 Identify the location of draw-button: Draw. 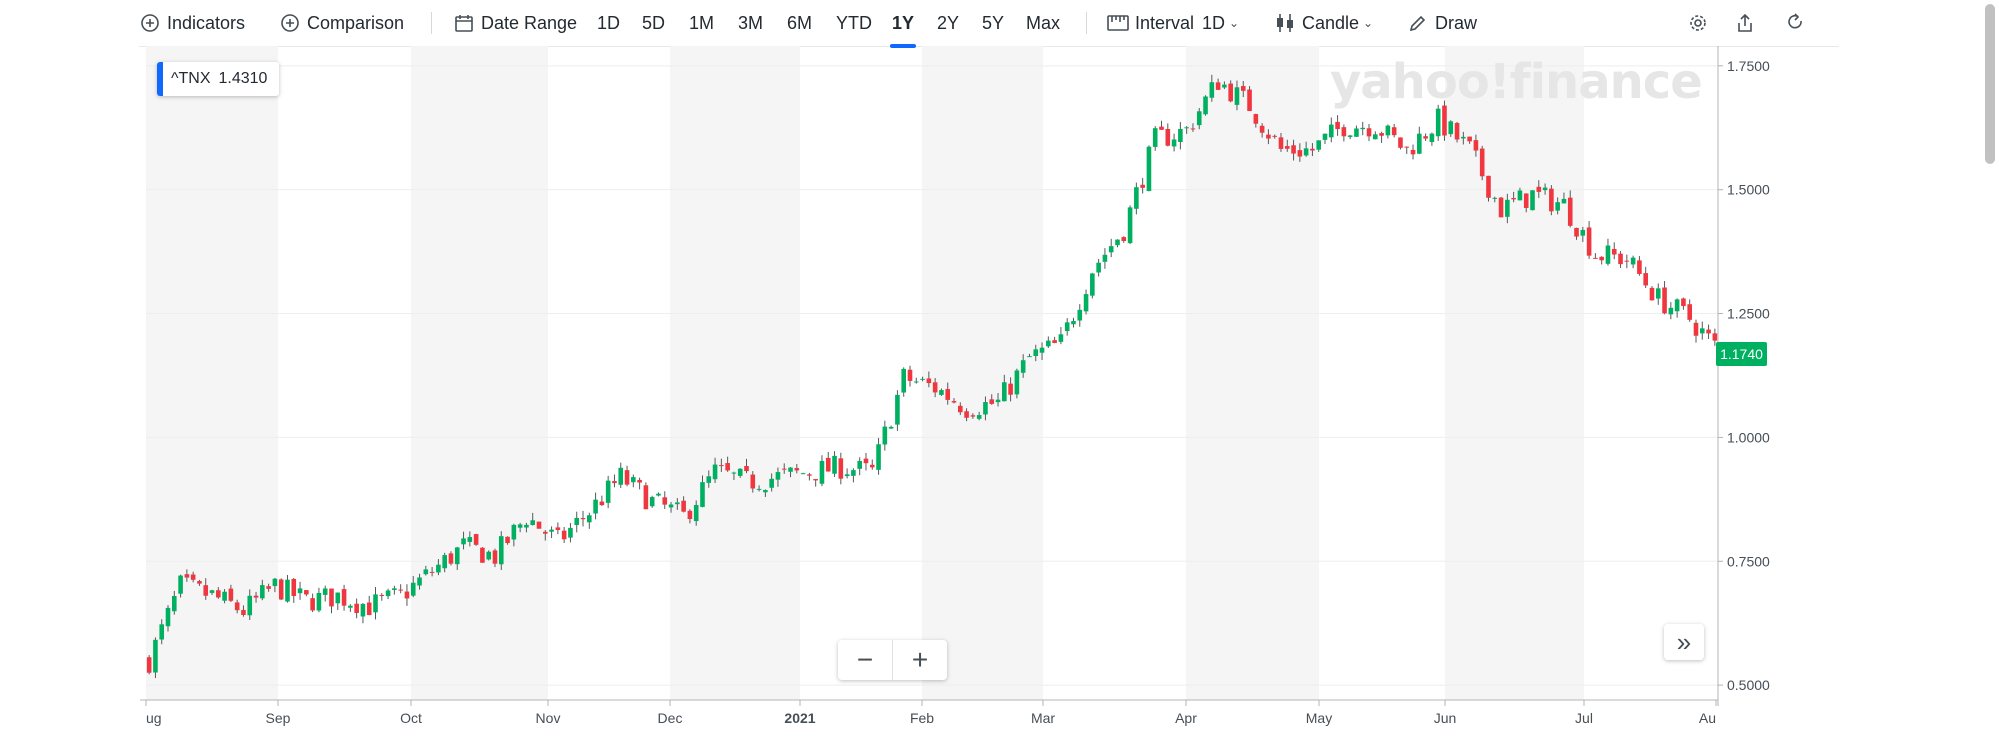
(1442, 23).